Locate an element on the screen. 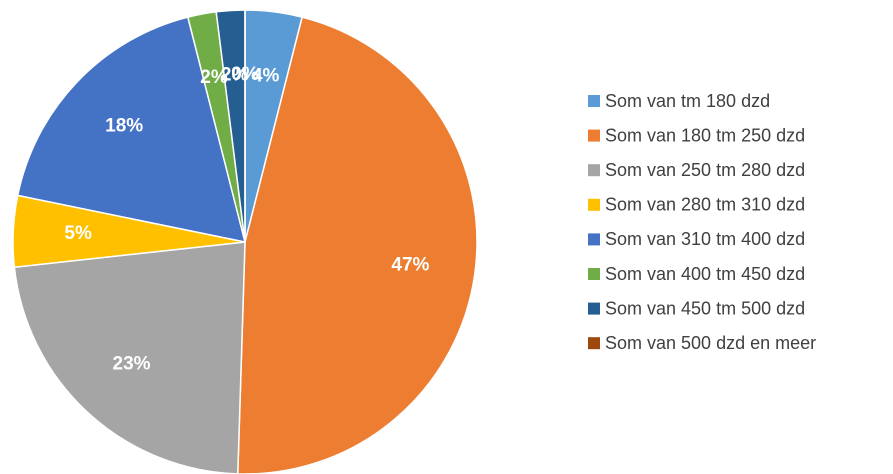  value-label: 4% is located at coordinates (266, 75).